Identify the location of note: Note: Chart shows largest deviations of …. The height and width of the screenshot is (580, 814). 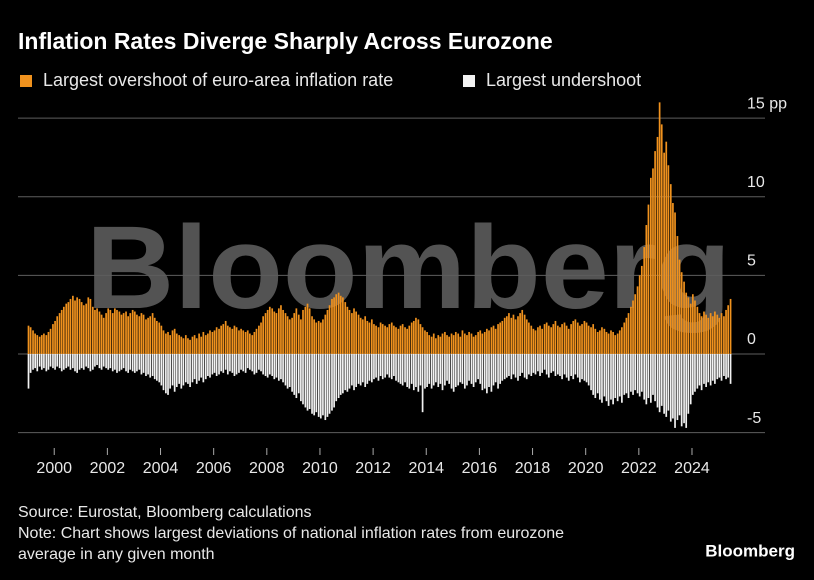
(291, 533).